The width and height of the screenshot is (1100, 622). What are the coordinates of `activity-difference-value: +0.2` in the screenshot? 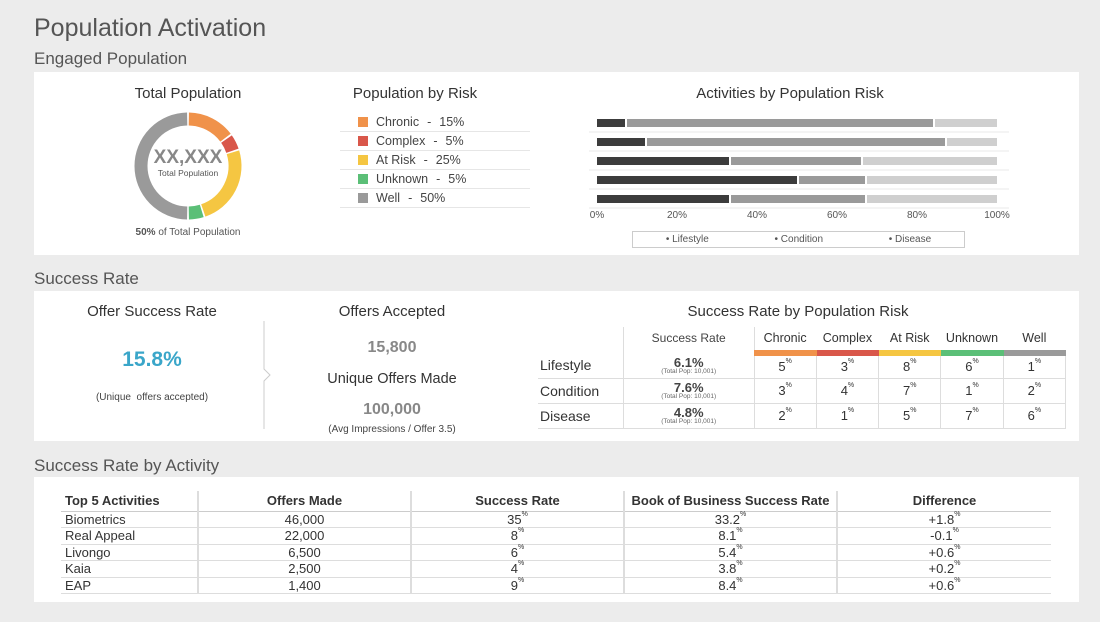 It's located at (941, 569).